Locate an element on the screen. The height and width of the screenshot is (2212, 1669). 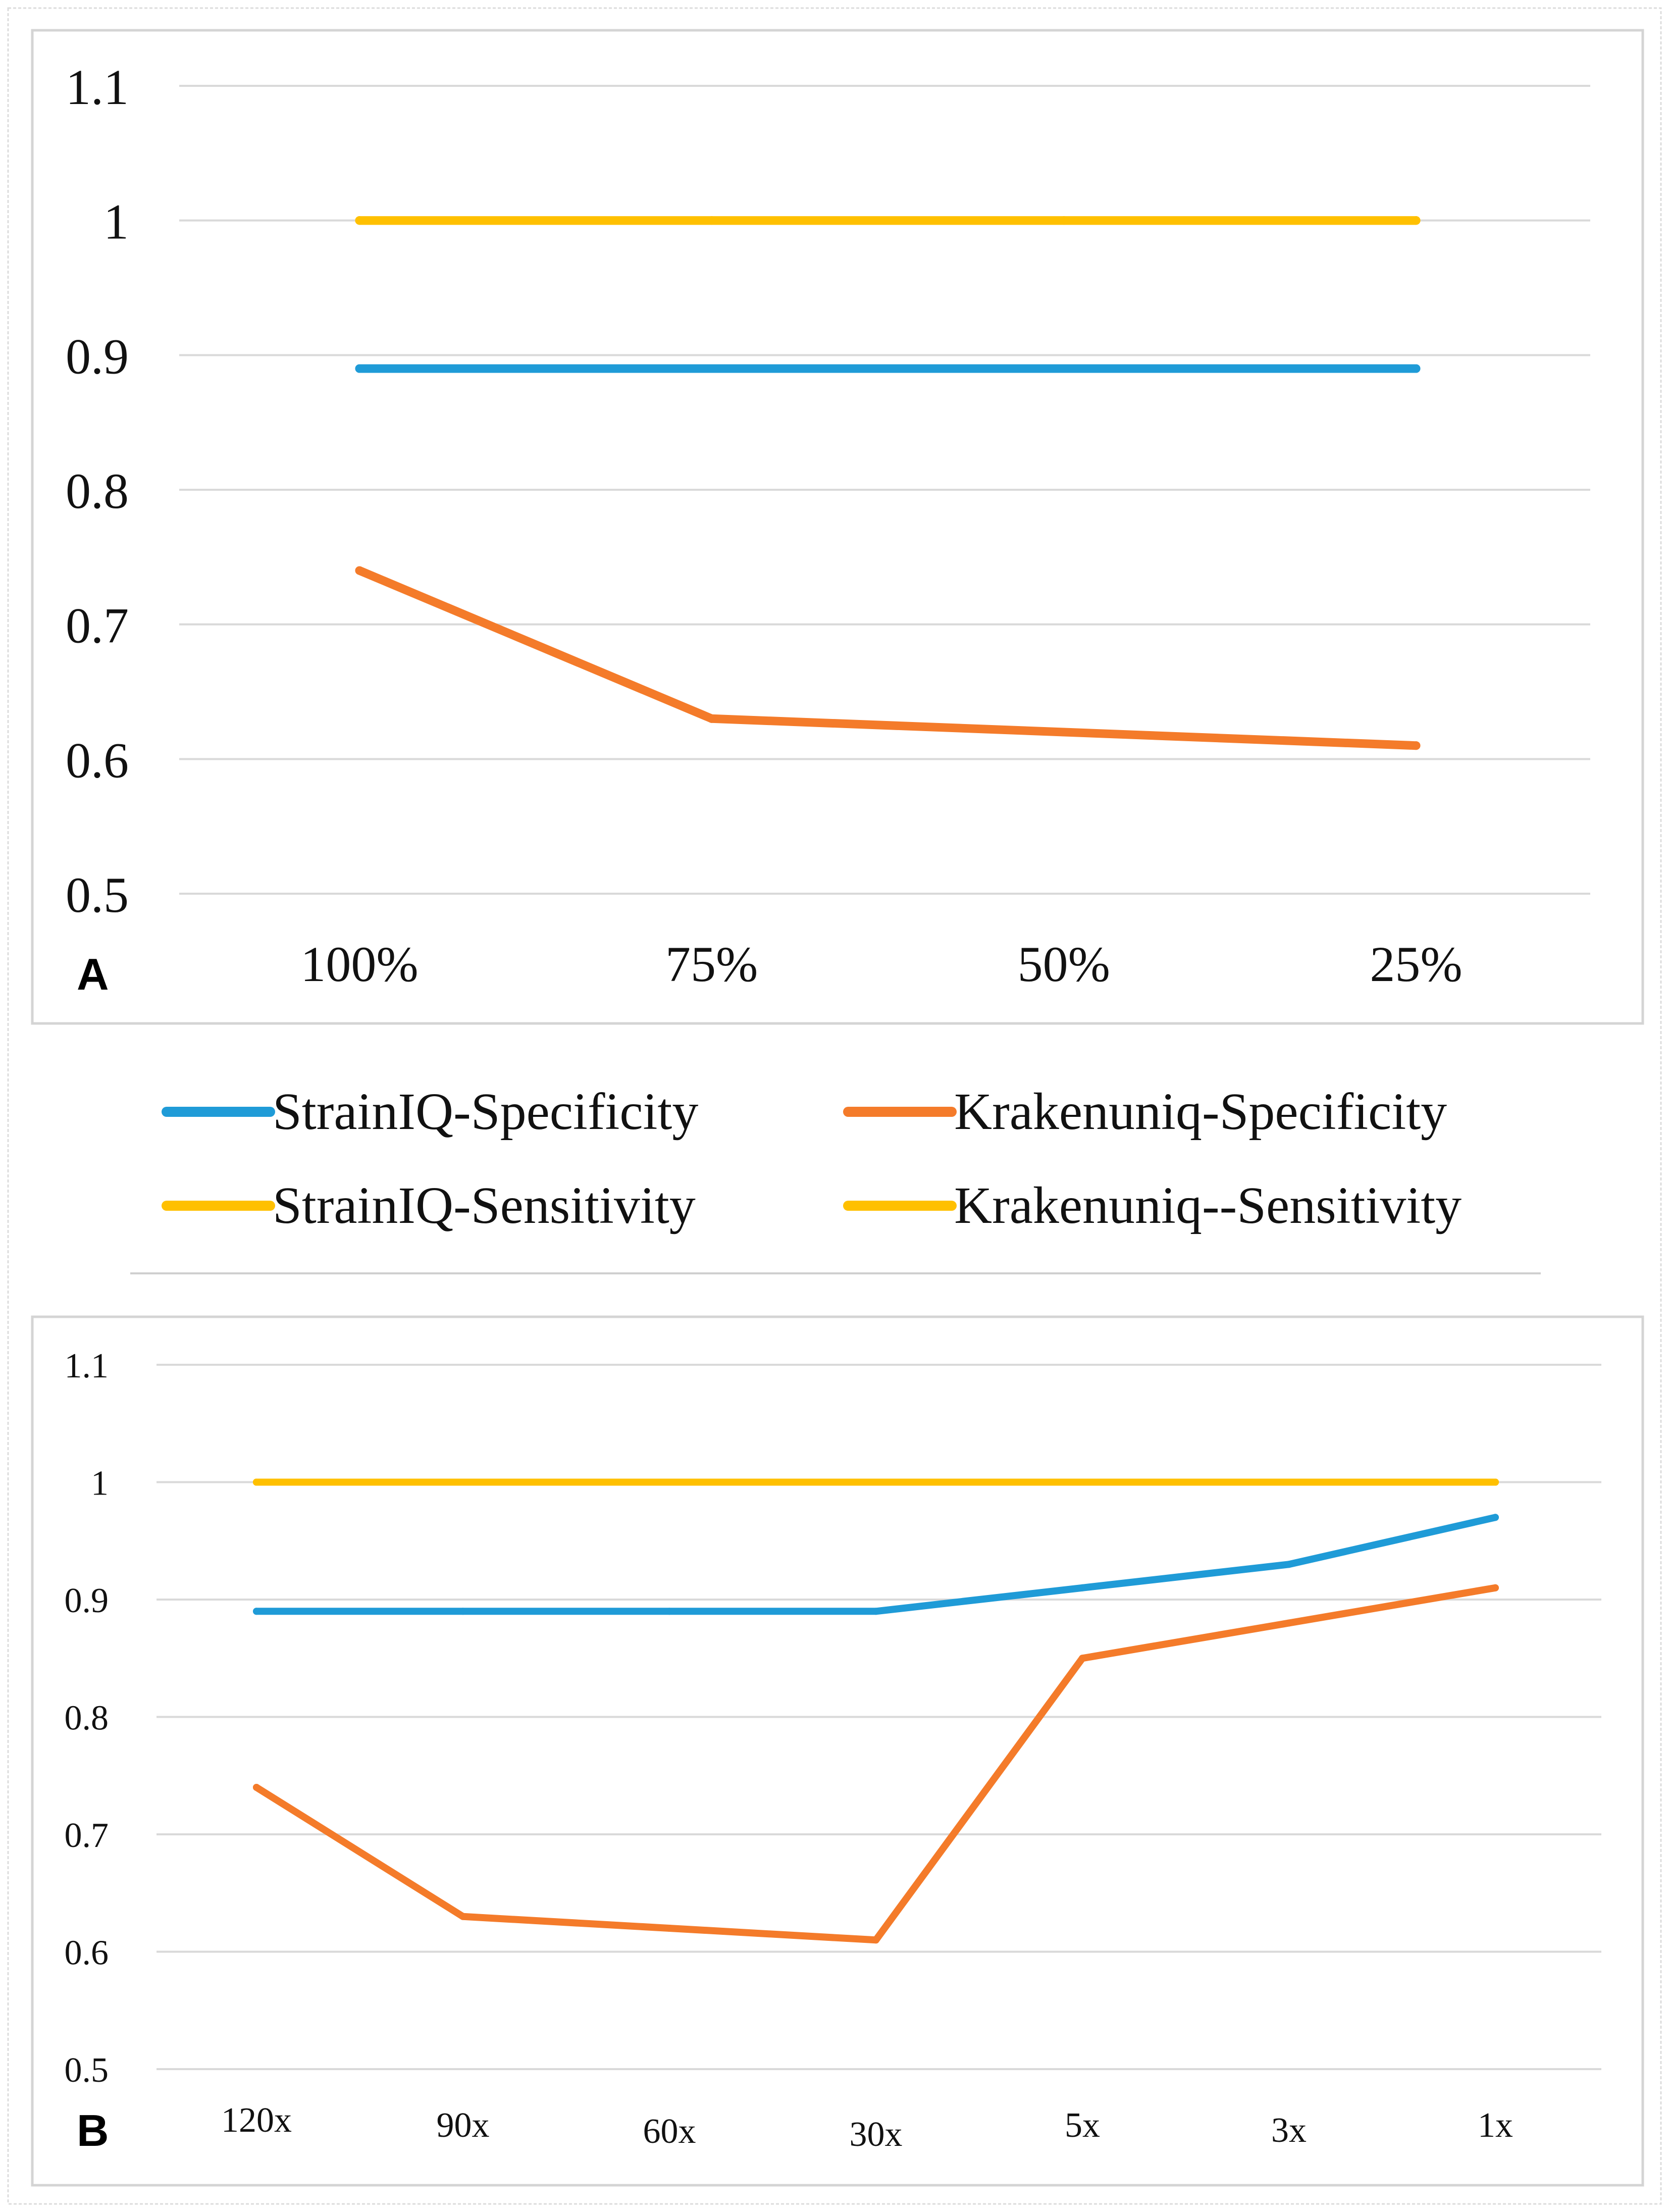
panel-b-series-krakenuniq-sensitivity-point-30x is located at coordinates (875, 1482).